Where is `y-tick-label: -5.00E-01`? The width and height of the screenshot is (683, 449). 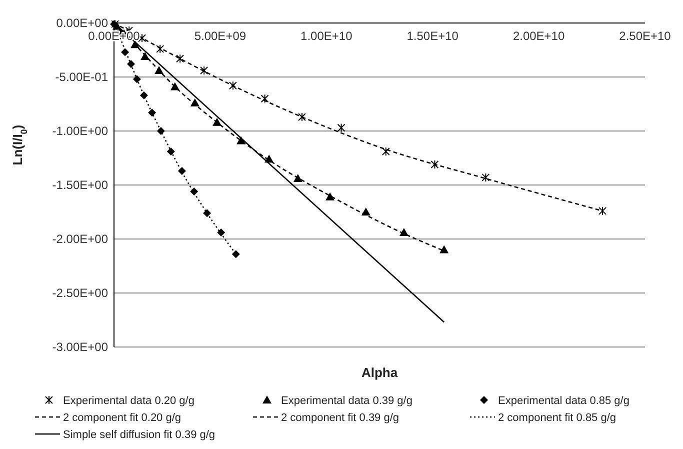 y-tick-label: -5.00E-01 is located at coordinates (81, 77).